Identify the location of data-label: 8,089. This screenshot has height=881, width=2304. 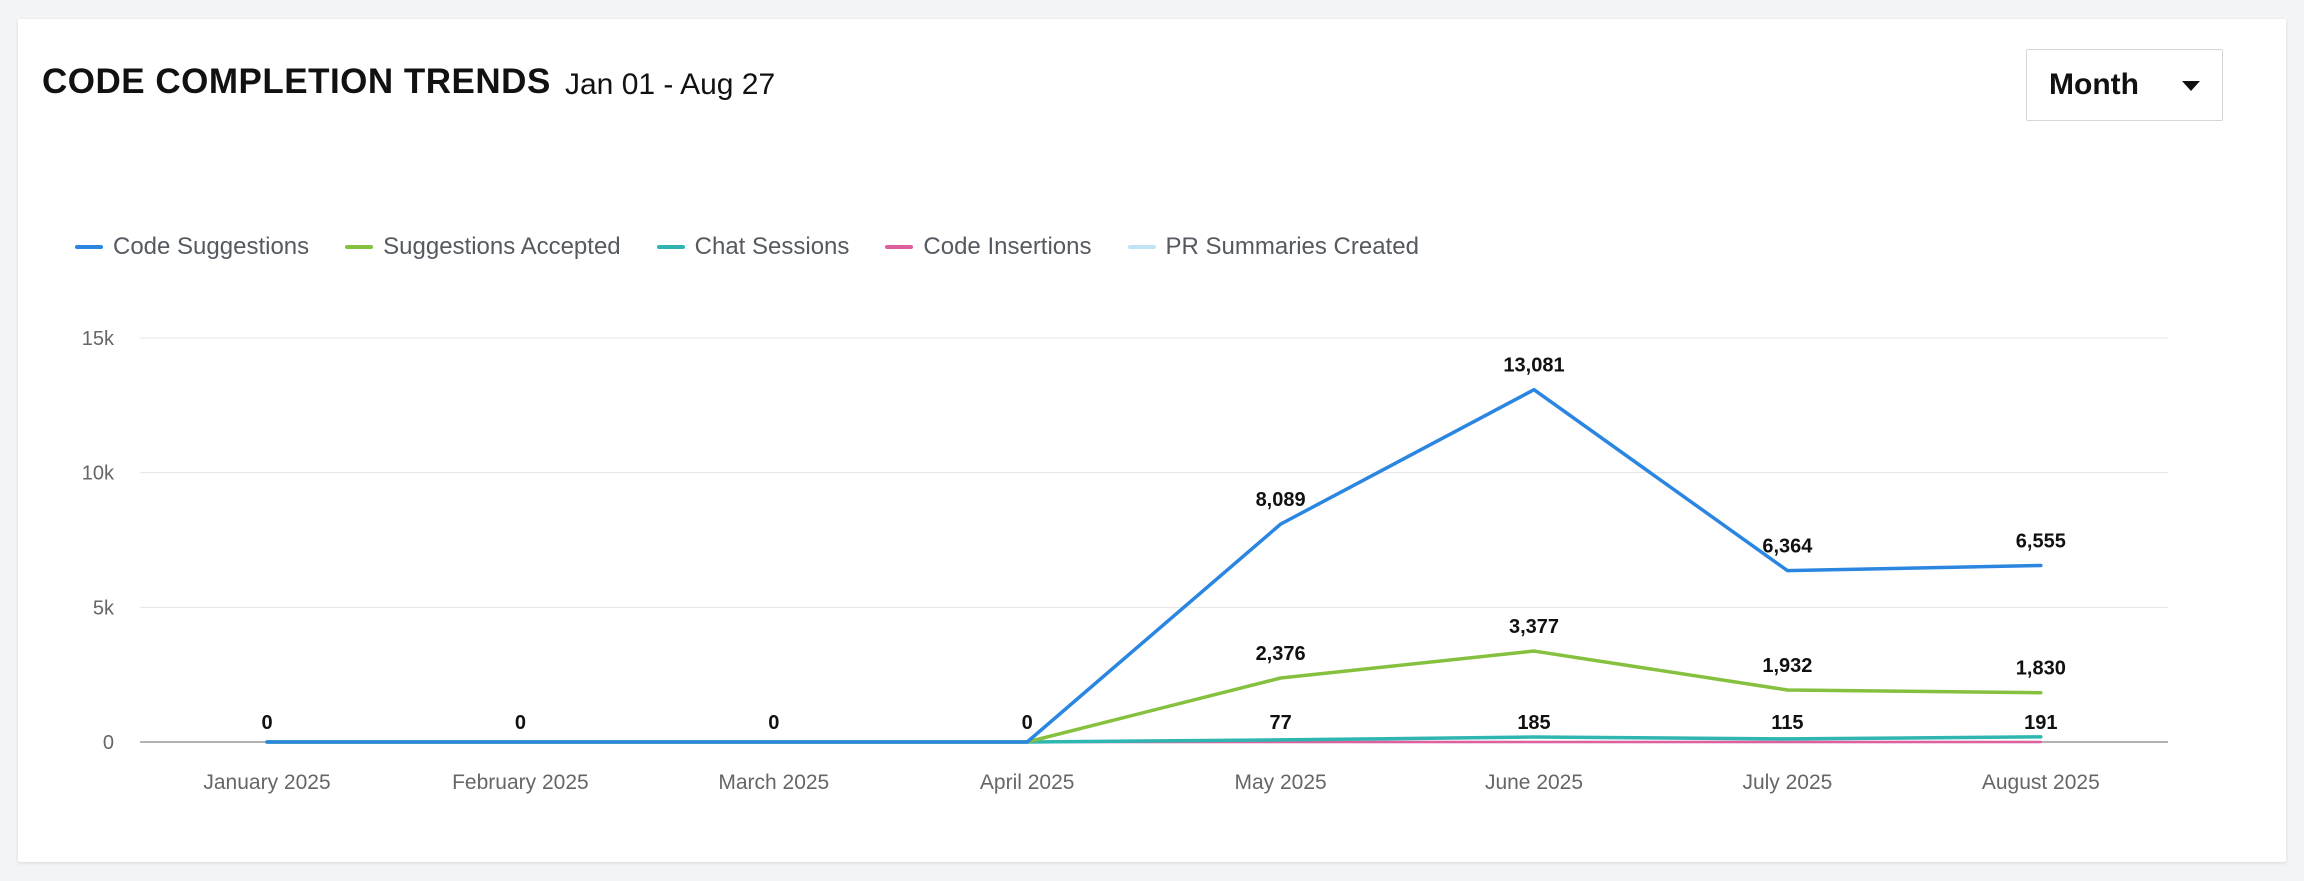
(1281, 500).